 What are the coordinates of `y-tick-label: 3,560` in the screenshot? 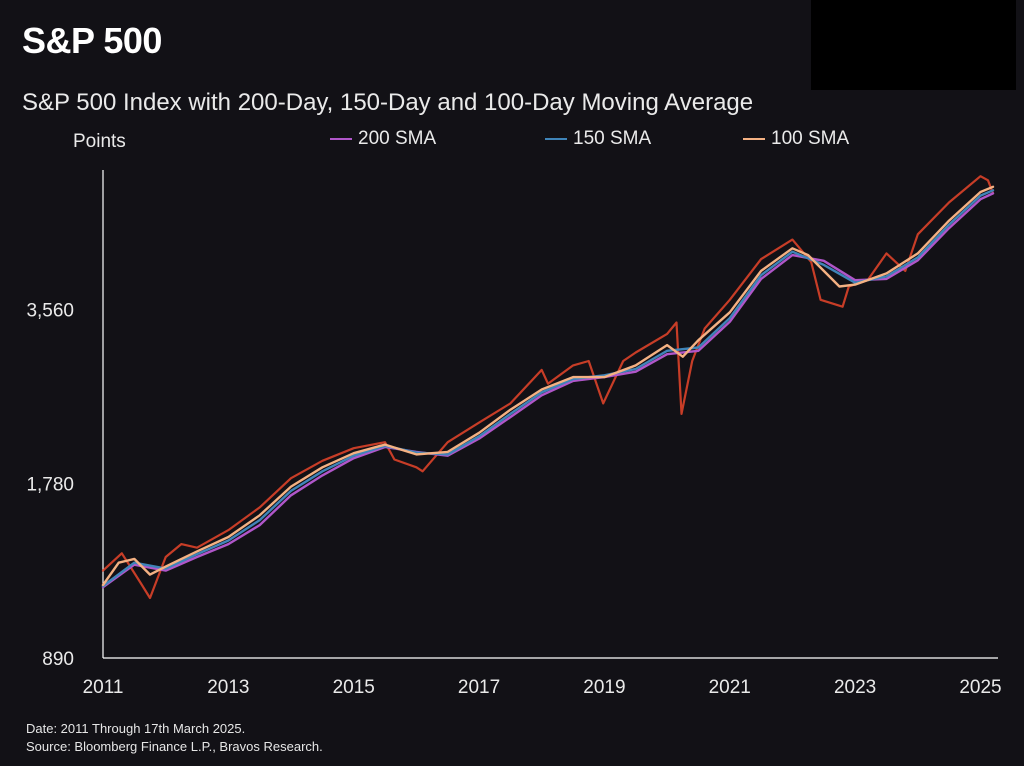 It's located at (50, 310).